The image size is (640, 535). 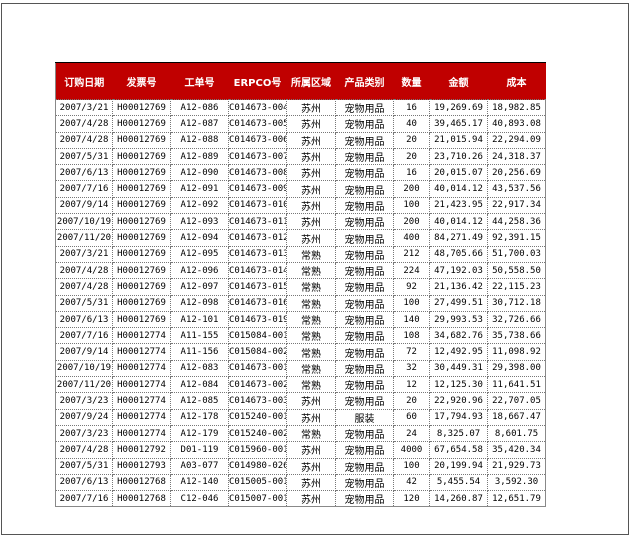 I want to click on cell-erpco: C014673-009, so click(x=257, y=189).